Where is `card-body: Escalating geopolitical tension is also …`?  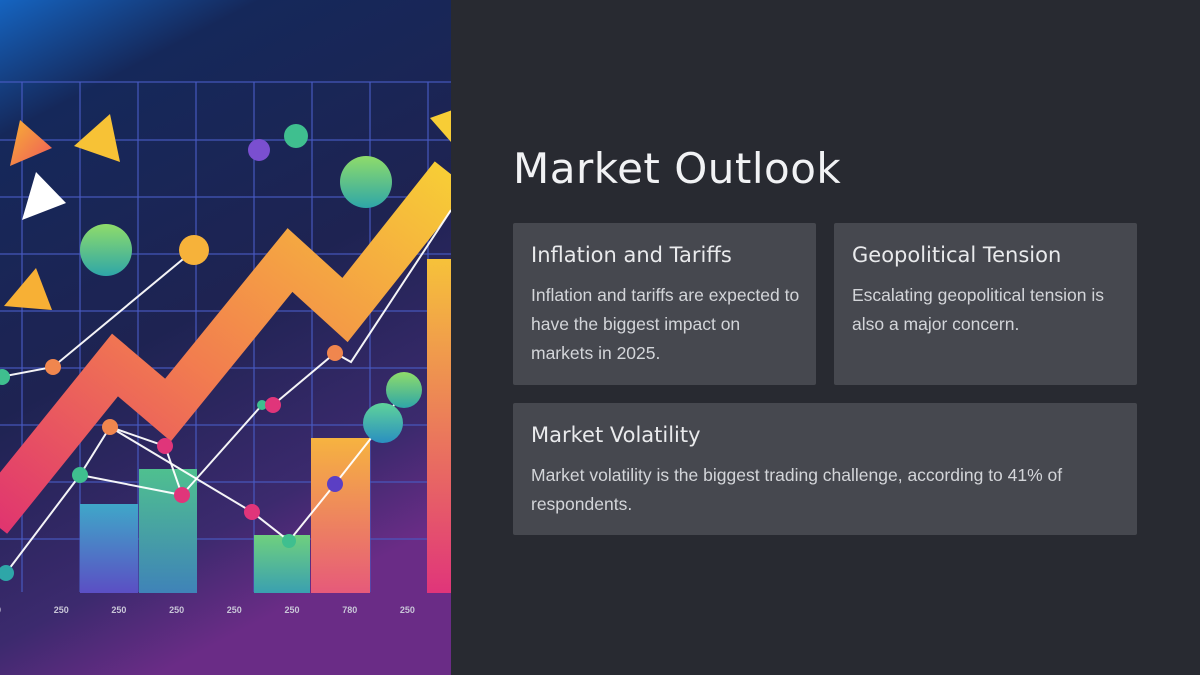 card-body: Escalating geopolitical tension is also … is located at coordinates (978, 309).